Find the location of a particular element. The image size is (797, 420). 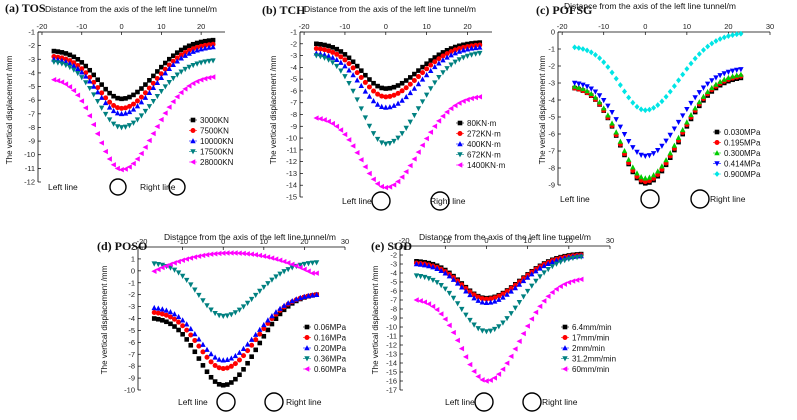

x-tick-label: -20 is located at coordinates (42, 26).